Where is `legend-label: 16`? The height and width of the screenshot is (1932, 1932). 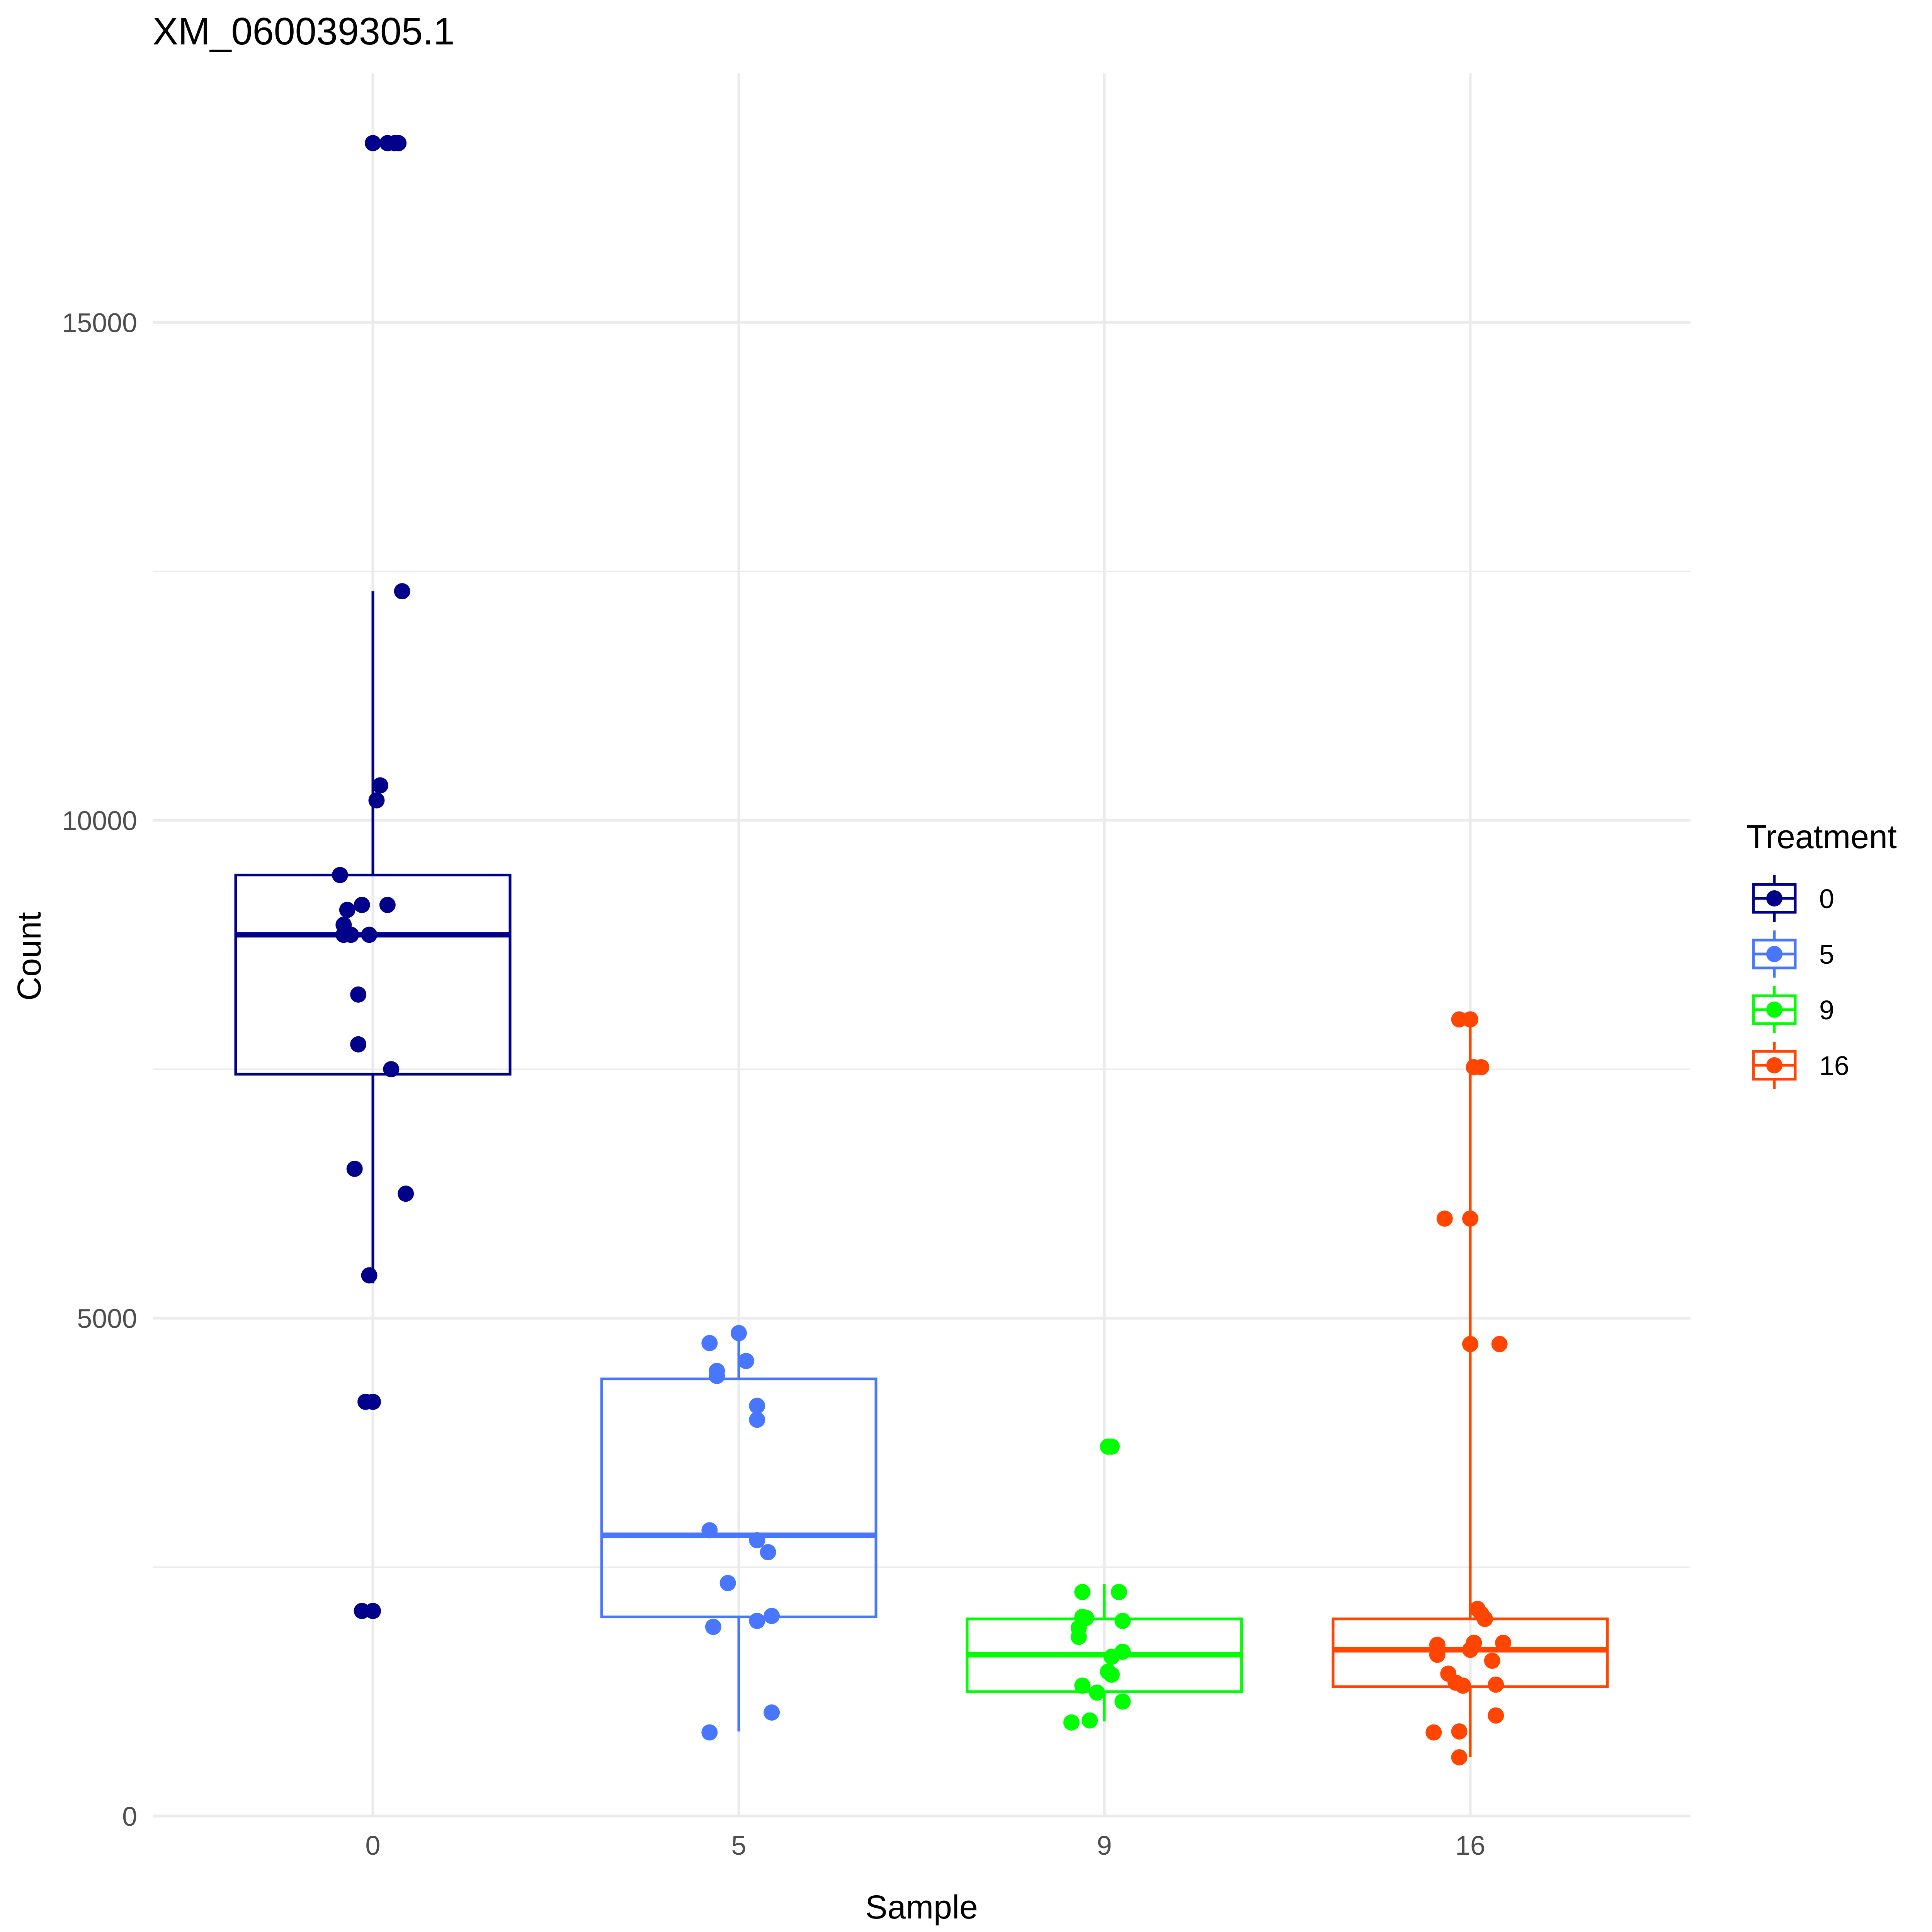
legend-label: 16 is located at coordinates (1834, 1066).